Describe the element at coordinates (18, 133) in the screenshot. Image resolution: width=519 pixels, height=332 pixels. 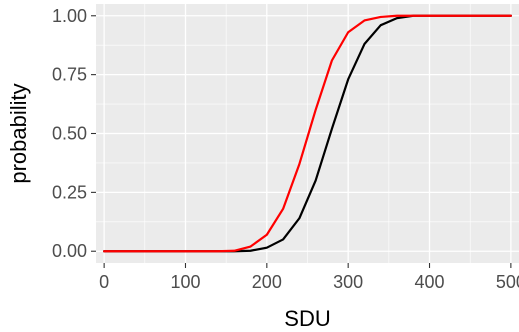
I see `y-axis-title: probability` at that location.